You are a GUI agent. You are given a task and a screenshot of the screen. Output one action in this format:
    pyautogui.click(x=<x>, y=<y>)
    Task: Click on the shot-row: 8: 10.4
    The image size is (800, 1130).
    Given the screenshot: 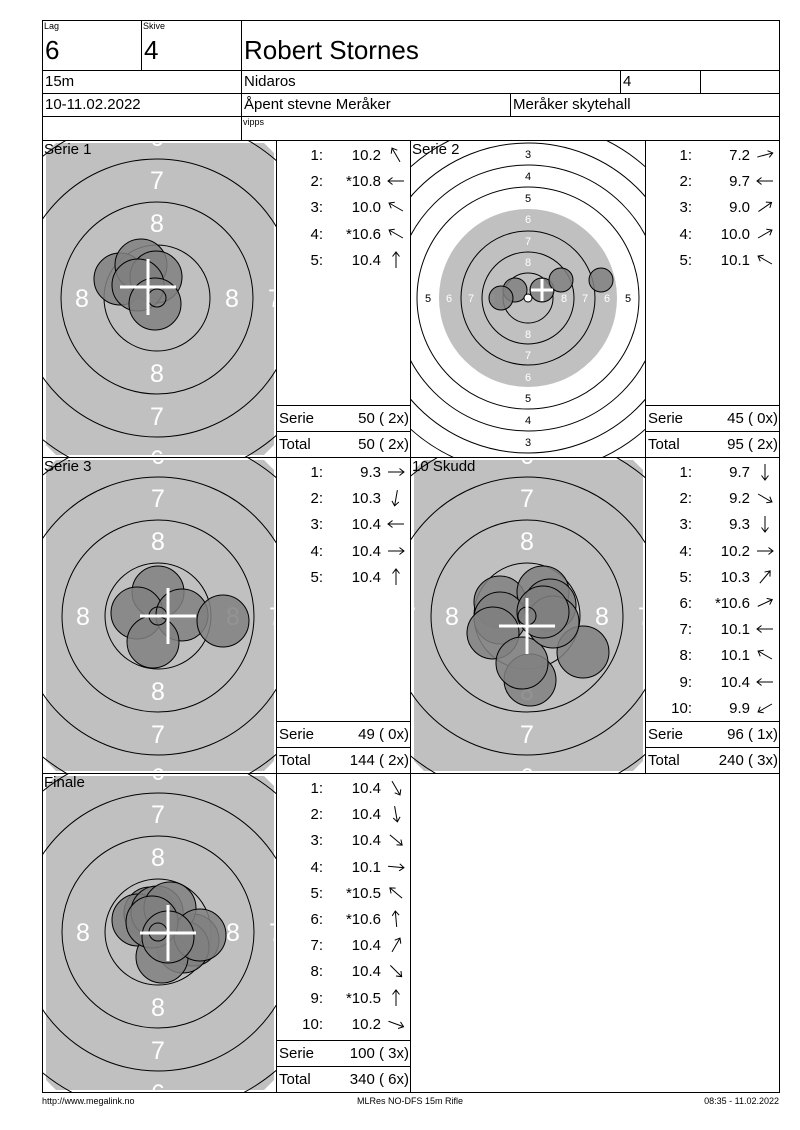 What is the action you would take?
    pyautogui.click(x=343, y=972)
    